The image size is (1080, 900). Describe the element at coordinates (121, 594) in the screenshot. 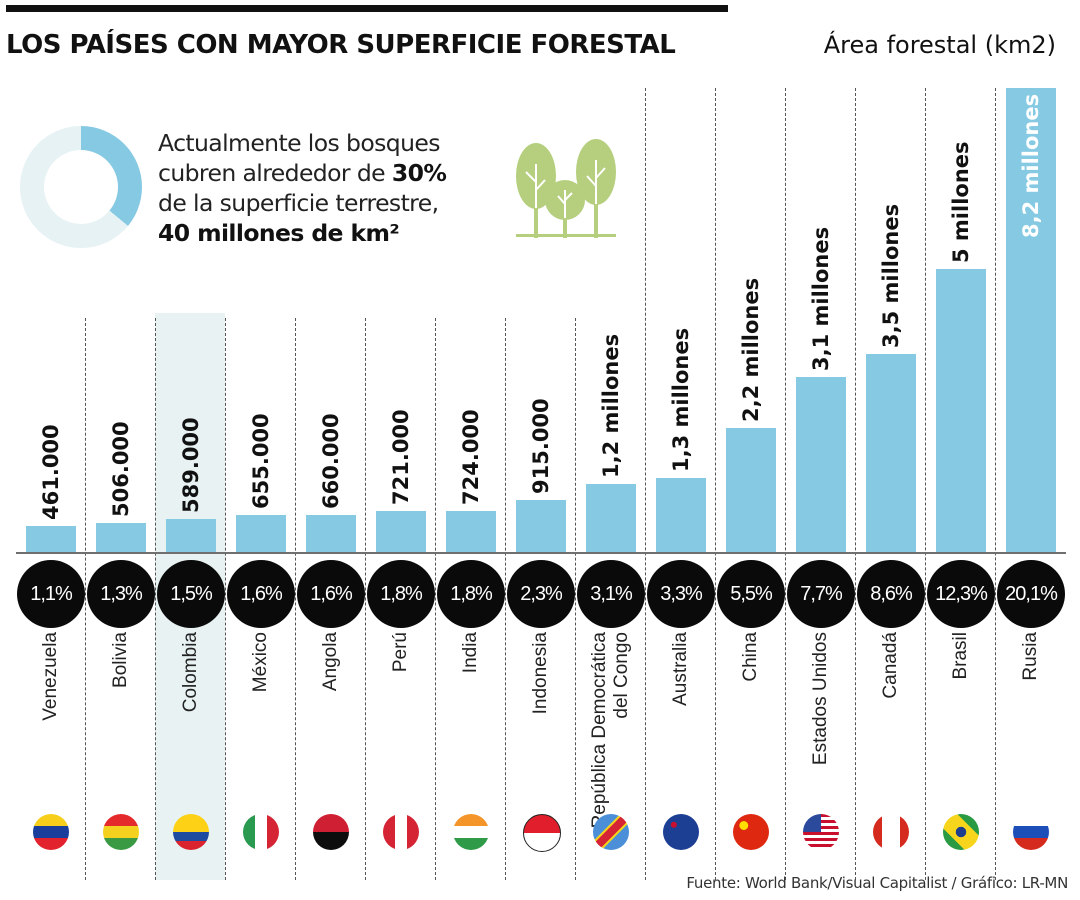

I see `share-percent-badge: 1,3%` at that location.